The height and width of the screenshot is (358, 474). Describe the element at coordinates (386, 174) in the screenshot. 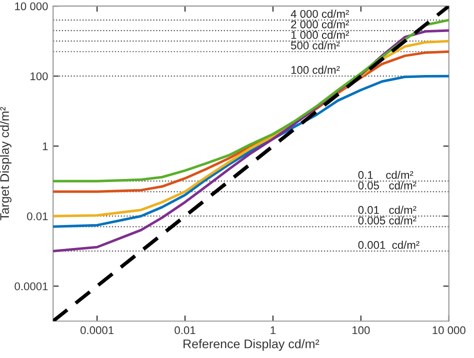

I see `ref-line-label: 0.1 cd/m²` at that location.